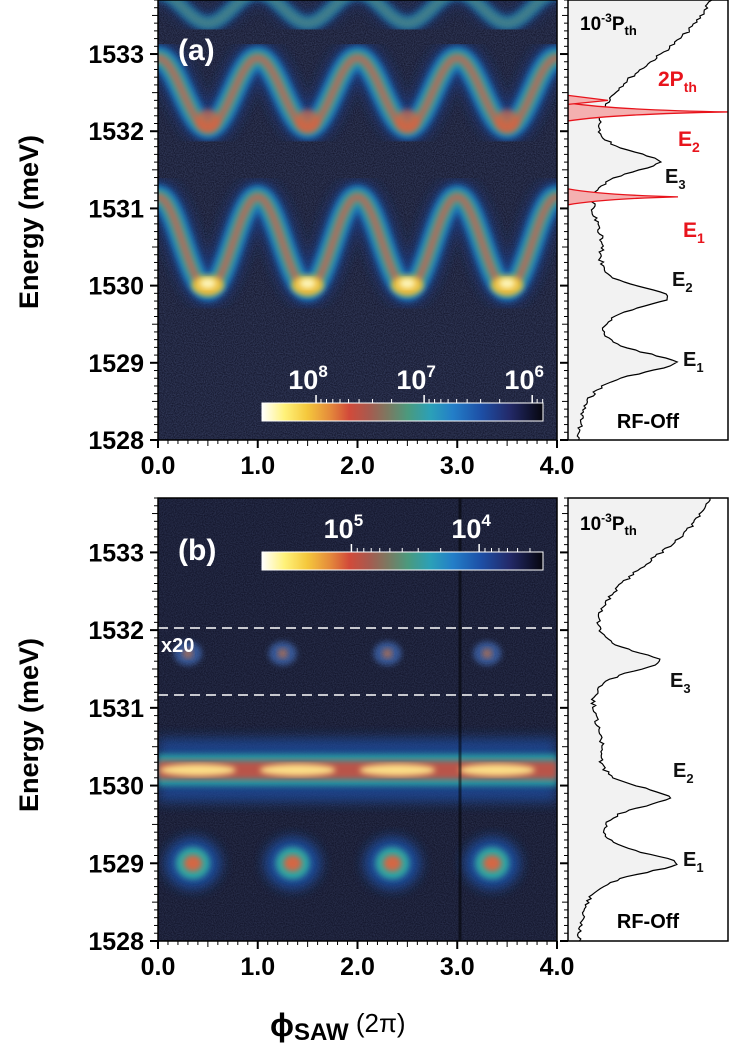 The height and width of the screenshot is (1051, 730). I want to click on side-a-curves, so click(648, 220).